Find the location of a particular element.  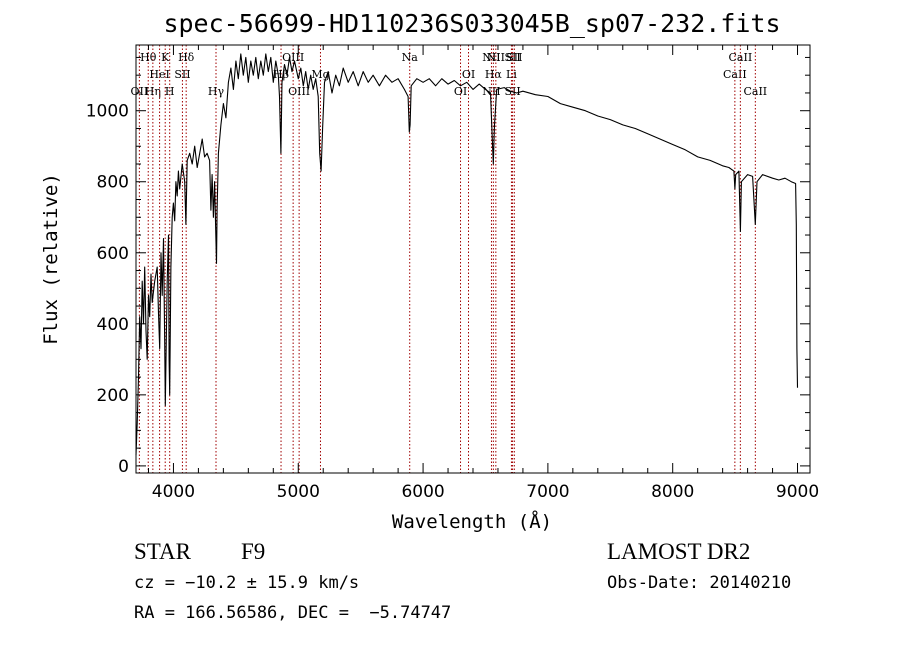

spectral-line-label: H is located at coordinates (170, 91).